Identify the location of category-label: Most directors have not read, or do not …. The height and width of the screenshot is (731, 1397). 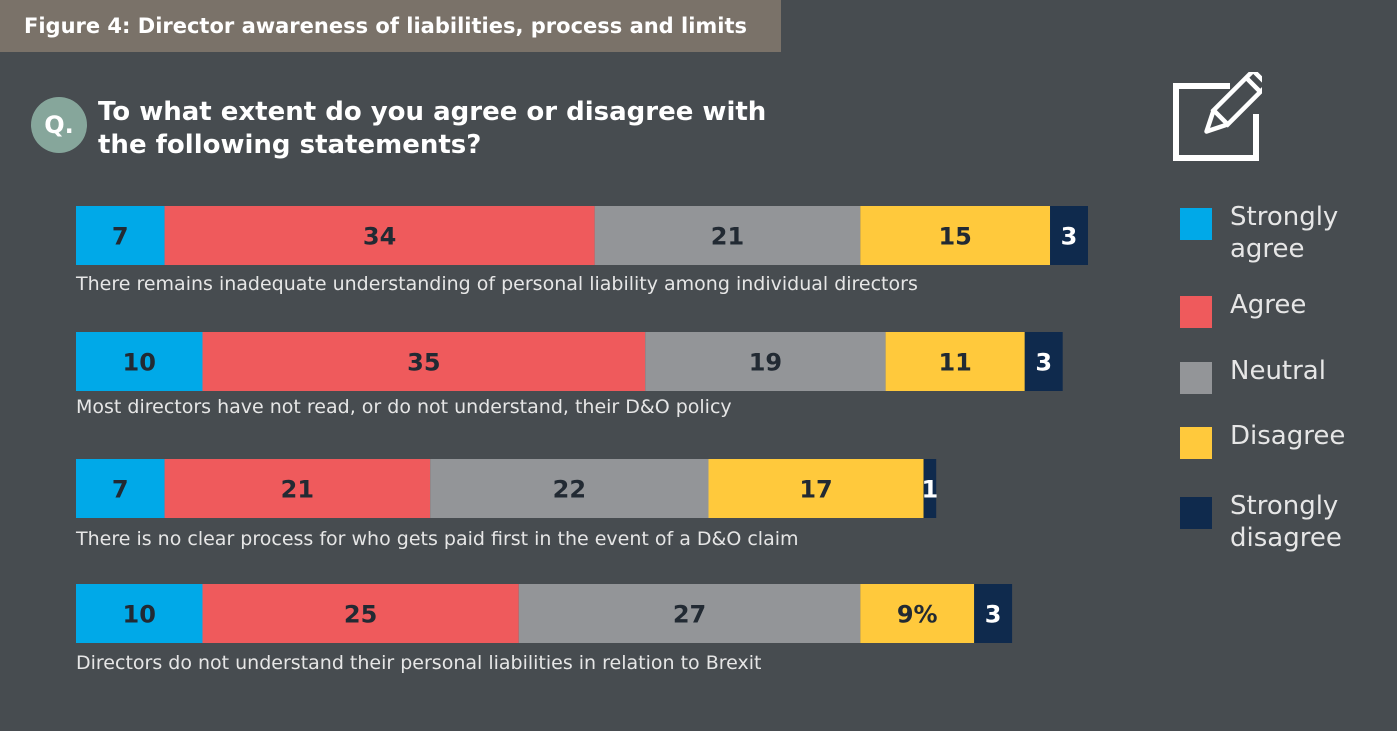
(404, 407).